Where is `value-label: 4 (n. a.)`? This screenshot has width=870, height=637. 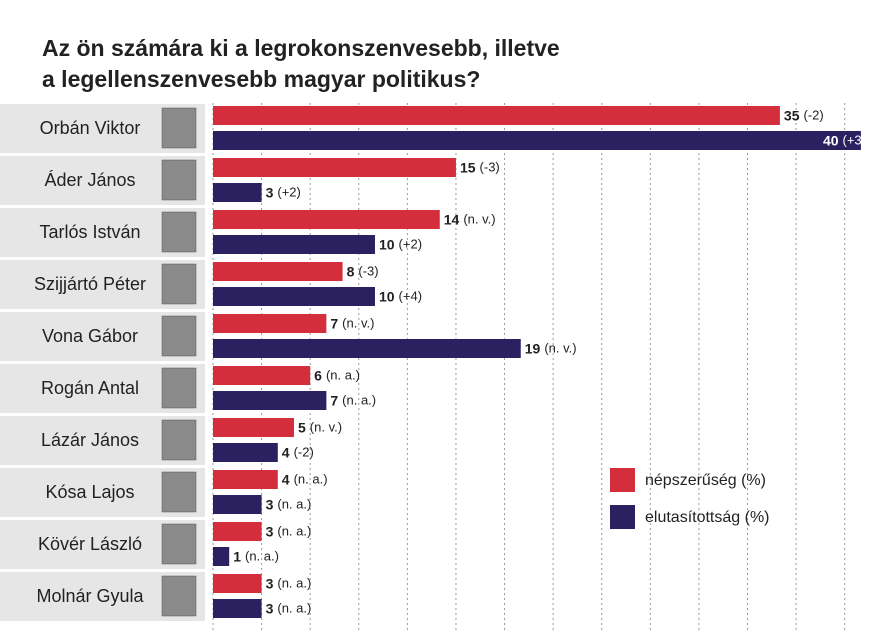 value-label: 4 (n. a.) is located at coordinates (305, 479).